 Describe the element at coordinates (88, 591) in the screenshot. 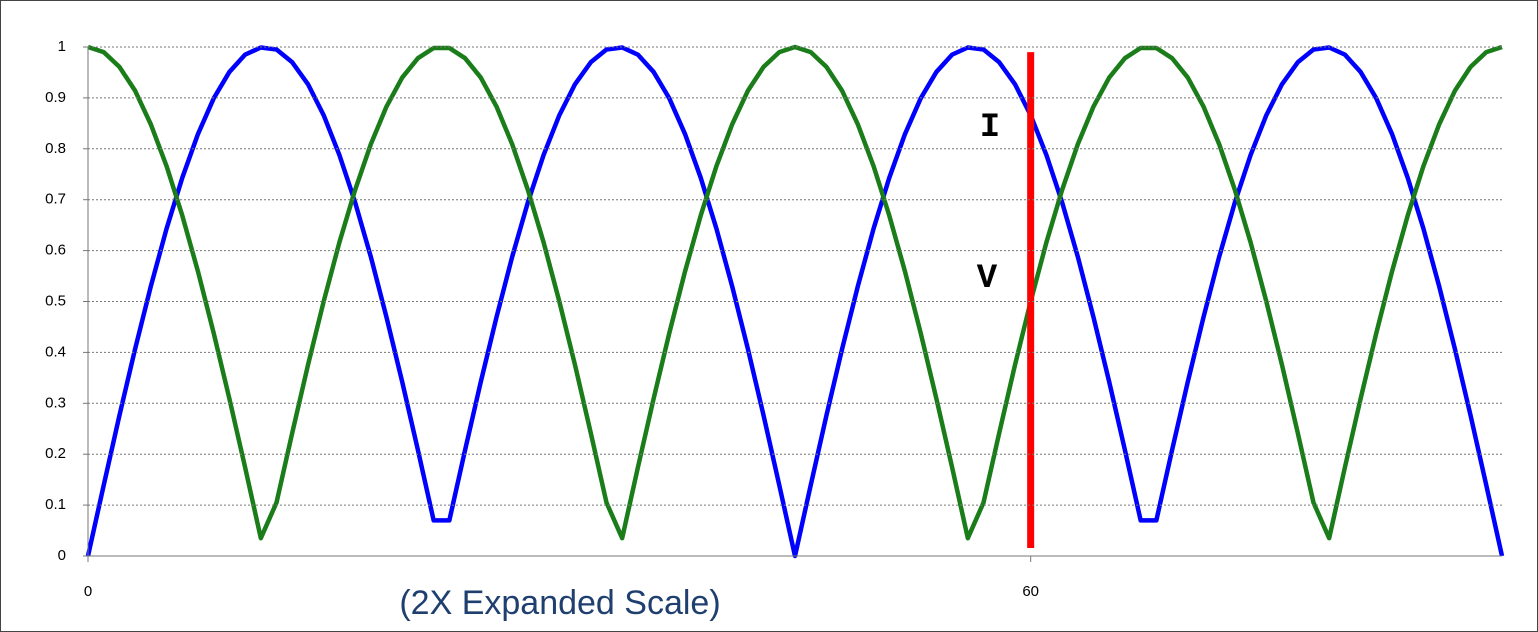

I see `x-tick-label: 0` at that location.